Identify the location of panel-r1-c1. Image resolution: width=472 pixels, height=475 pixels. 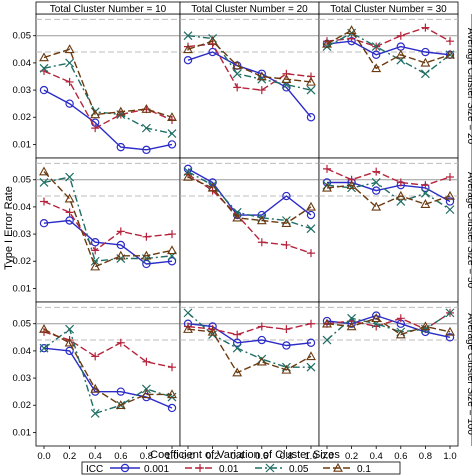
(249, 230).